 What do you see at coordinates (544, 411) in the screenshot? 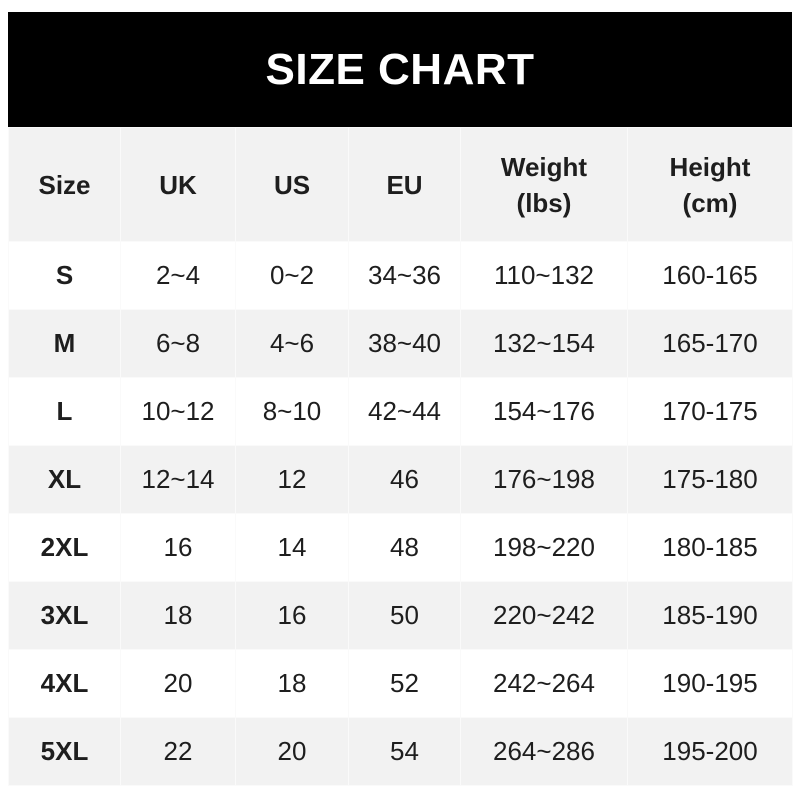
I see `cell-weight: 154~176` at bounding box center [544, 411].